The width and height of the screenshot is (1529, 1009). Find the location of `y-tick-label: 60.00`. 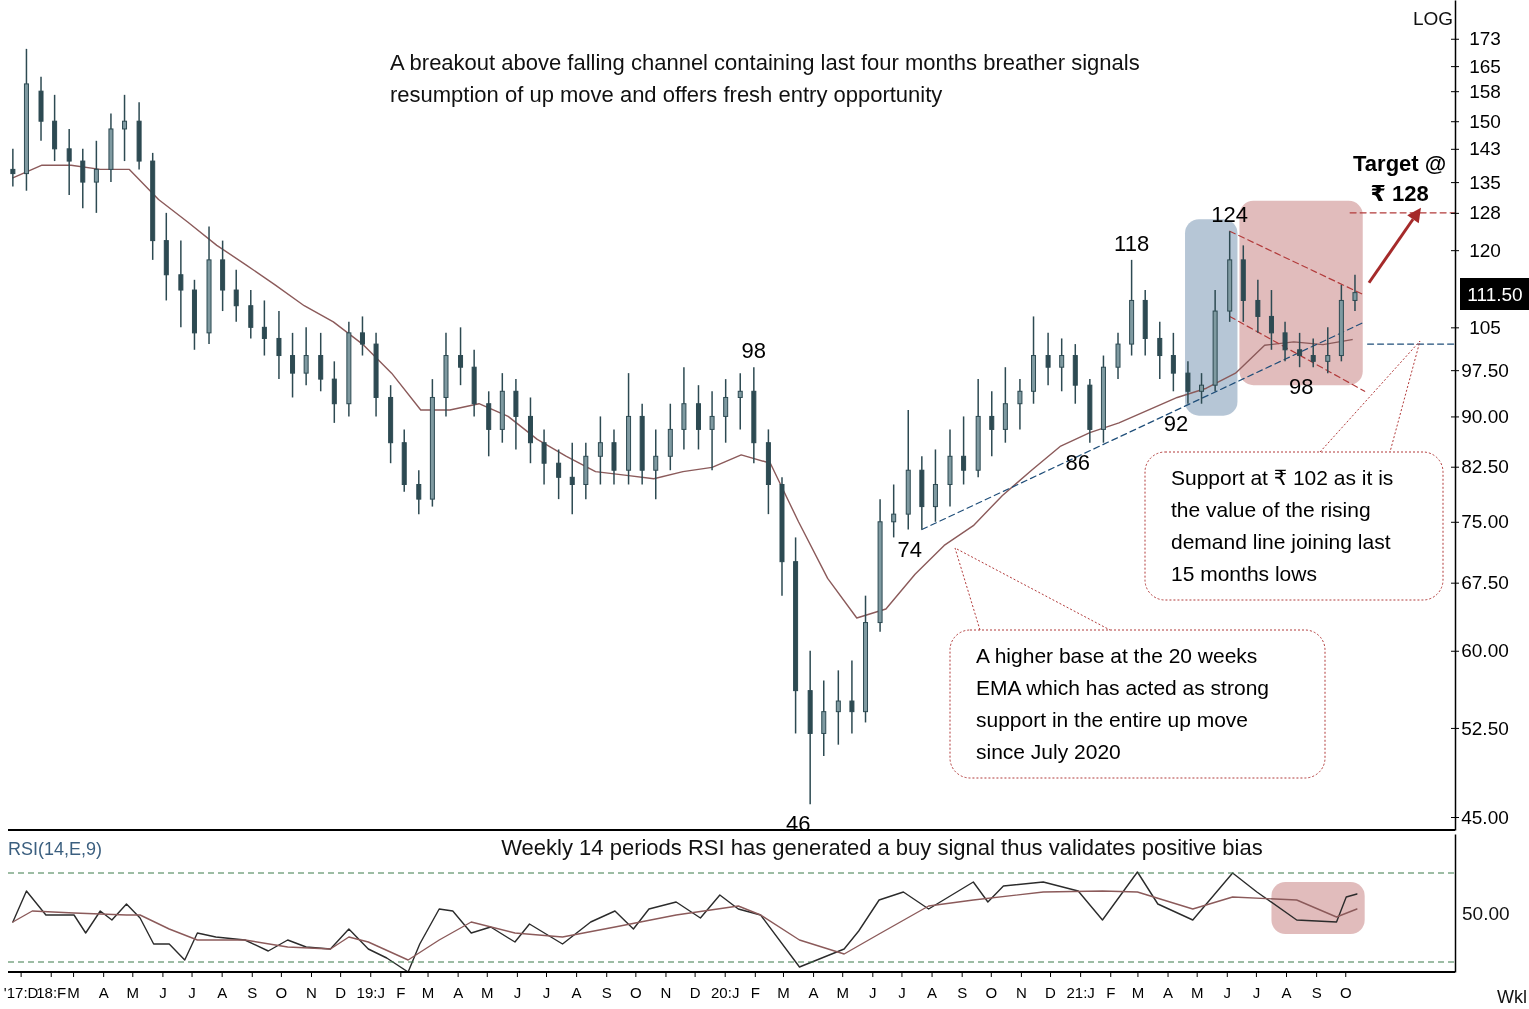

y-tick-label: 60.00 is located at coordinates (1485, 651).